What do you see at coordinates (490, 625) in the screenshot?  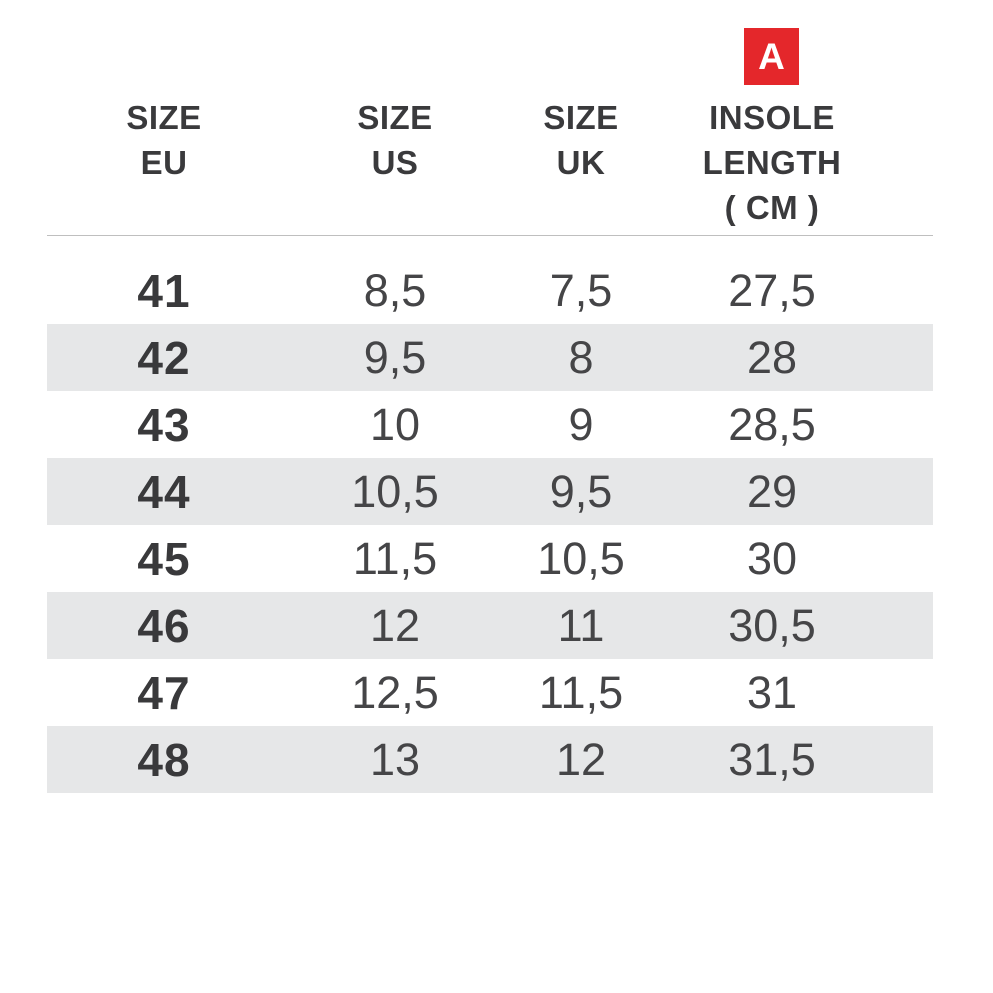 I see `table-row-eu-46: 46 12 11 30,5` at bounding box center [490, 625].